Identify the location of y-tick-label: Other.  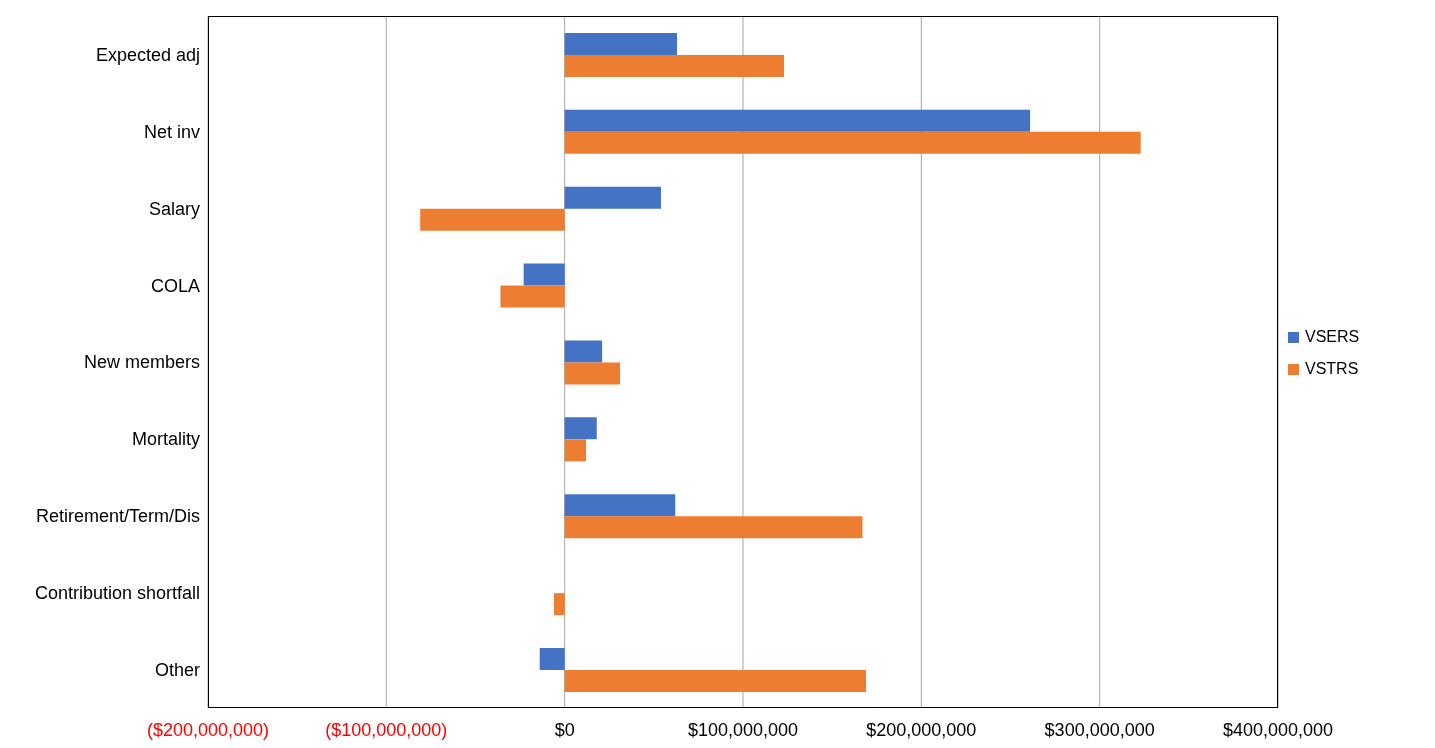
(177, 669).